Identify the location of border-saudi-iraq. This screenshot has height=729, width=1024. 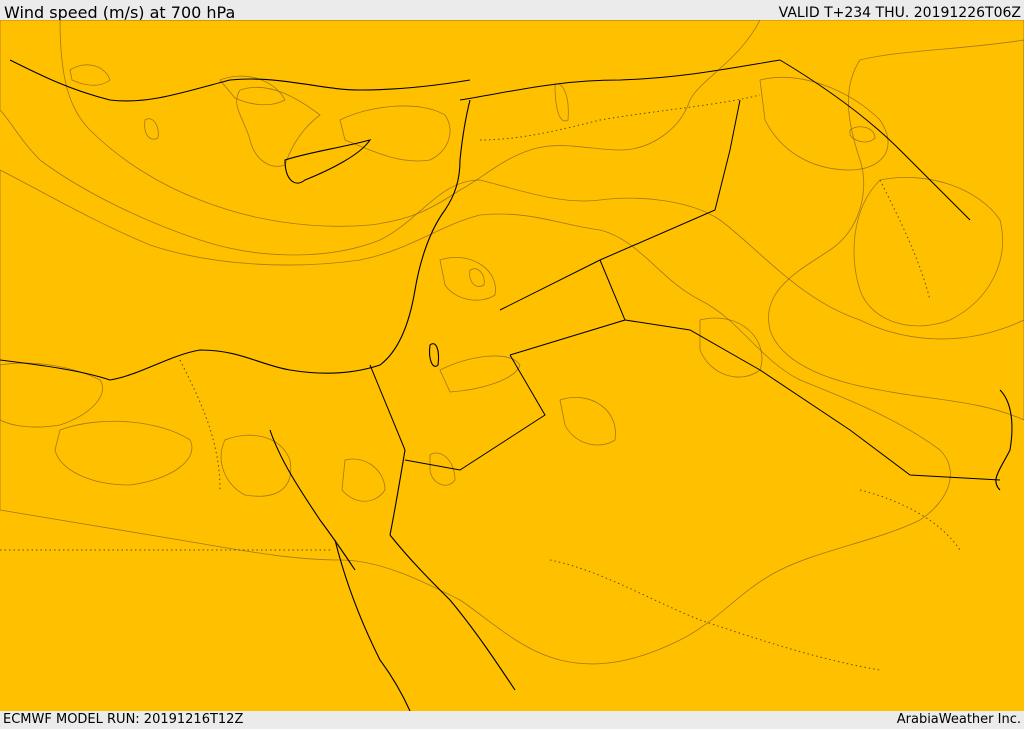
(812, 400).